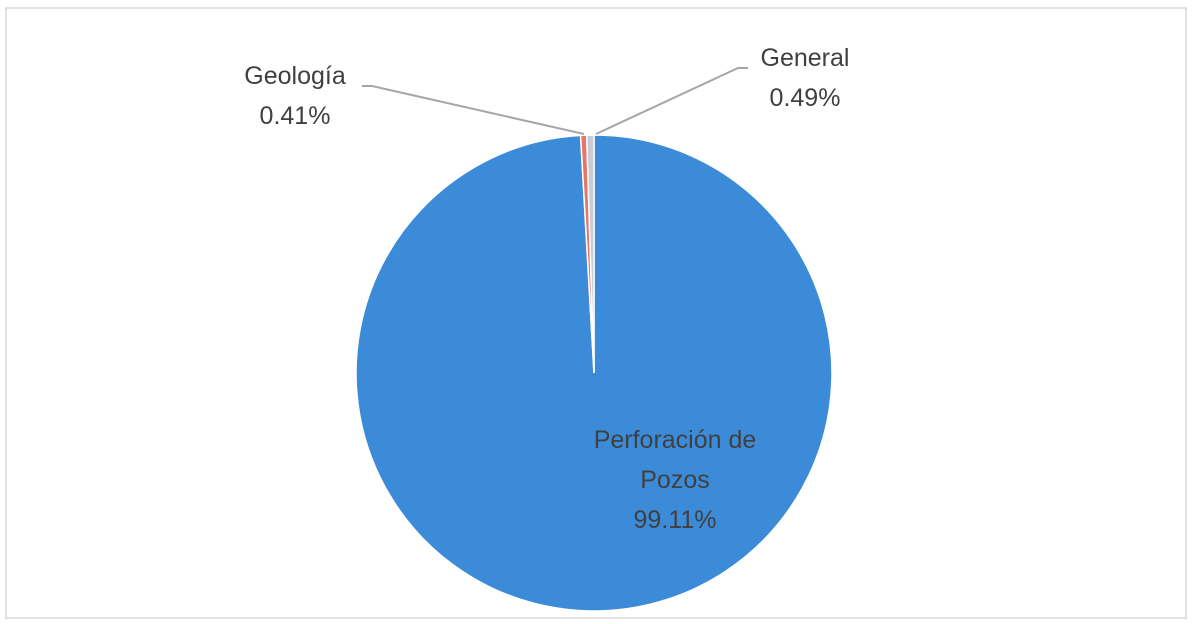  Describe the element at coordinates (675, 460) in the screenshot. I see `category-name: Perforación de Pozos` at that location.